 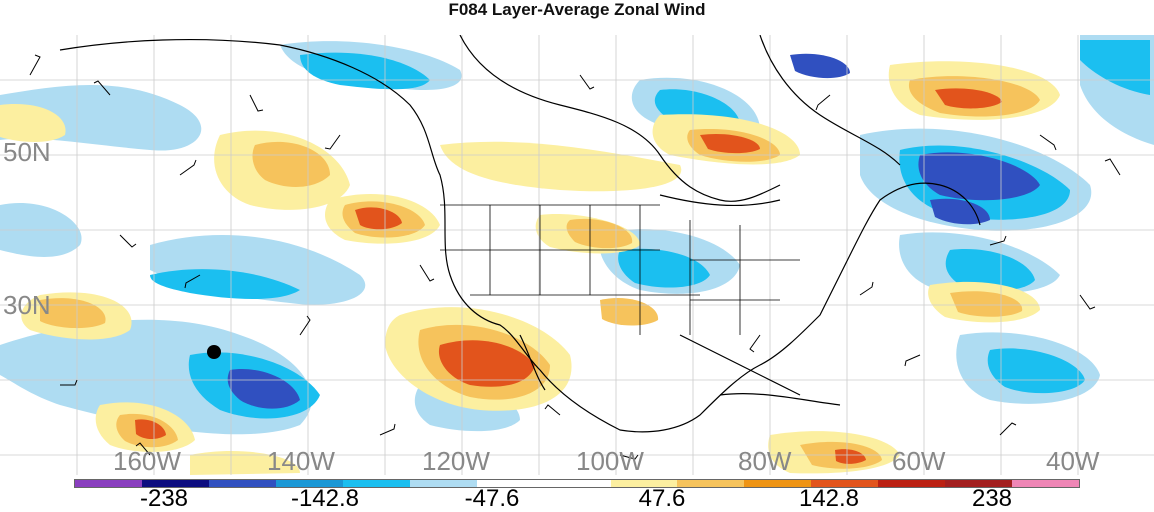 What do you see at coordinates (214, 352) in the screenshot?
I see `station-marker` at bounding box center [214, 352].